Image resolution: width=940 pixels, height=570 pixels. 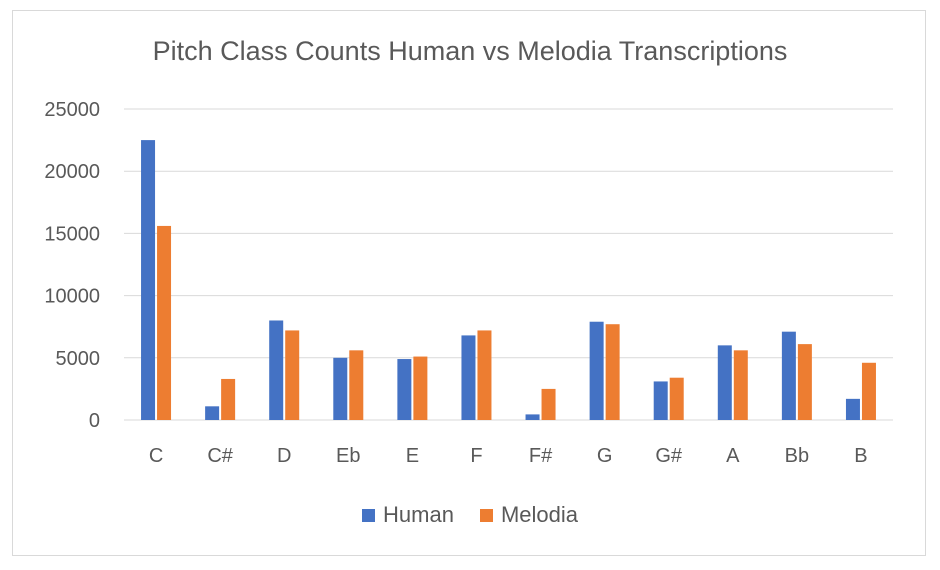 What do you see at coordinates (220, 456) in the screenshot?
I see `x-tick-label: C#` at bounding box center [220, 456].